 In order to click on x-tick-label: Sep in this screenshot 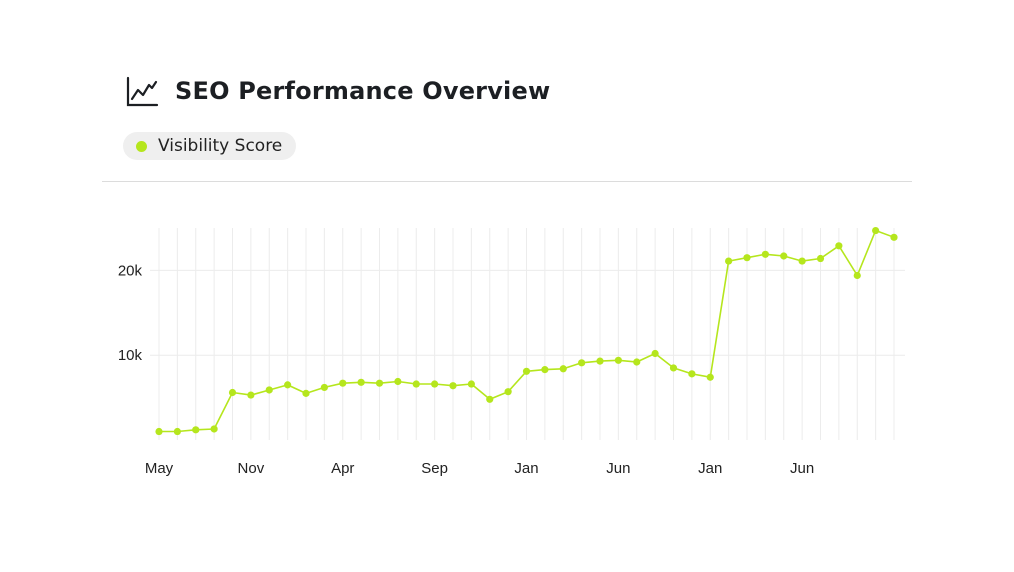, I will do `click(434, 468)`.